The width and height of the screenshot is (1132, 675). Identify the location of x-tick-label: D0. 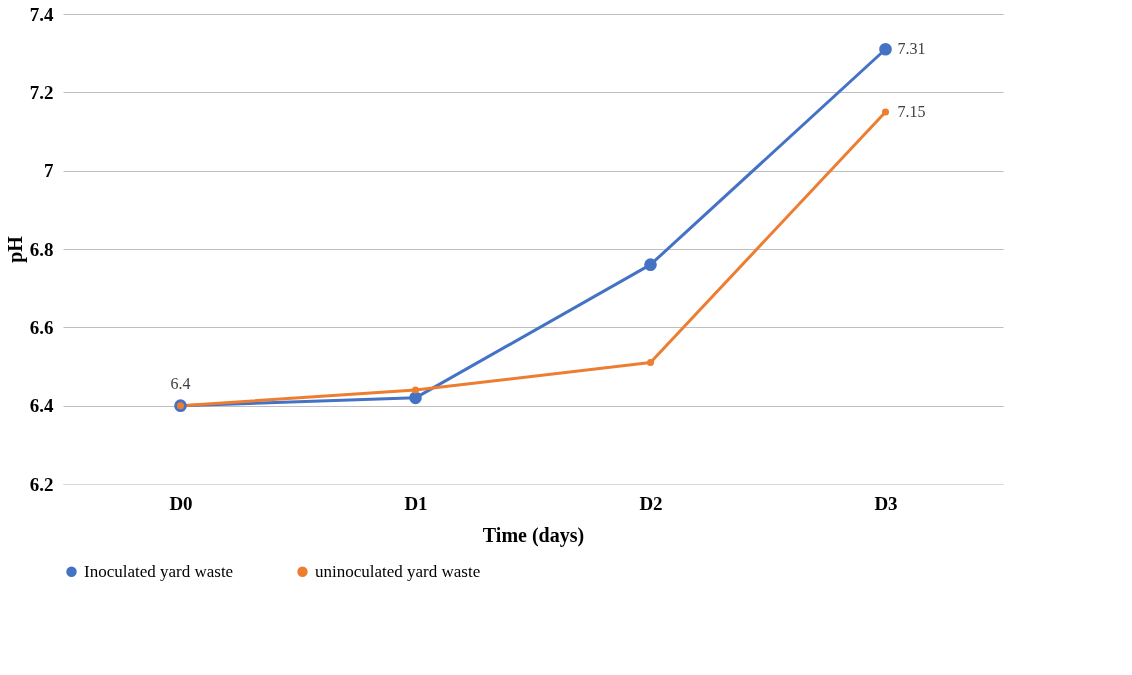
(181, 503).